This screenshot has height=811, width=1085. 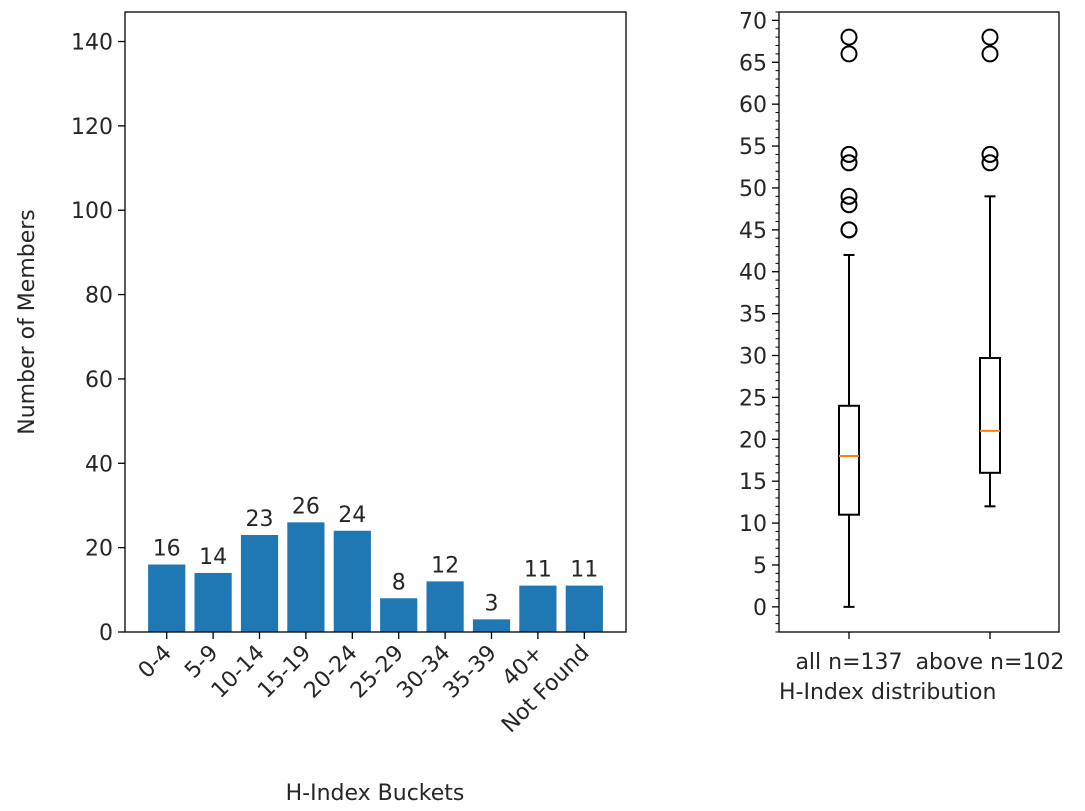 I want to click on bar-y-axis-title: Number of Members, so click(x=27, y=322).